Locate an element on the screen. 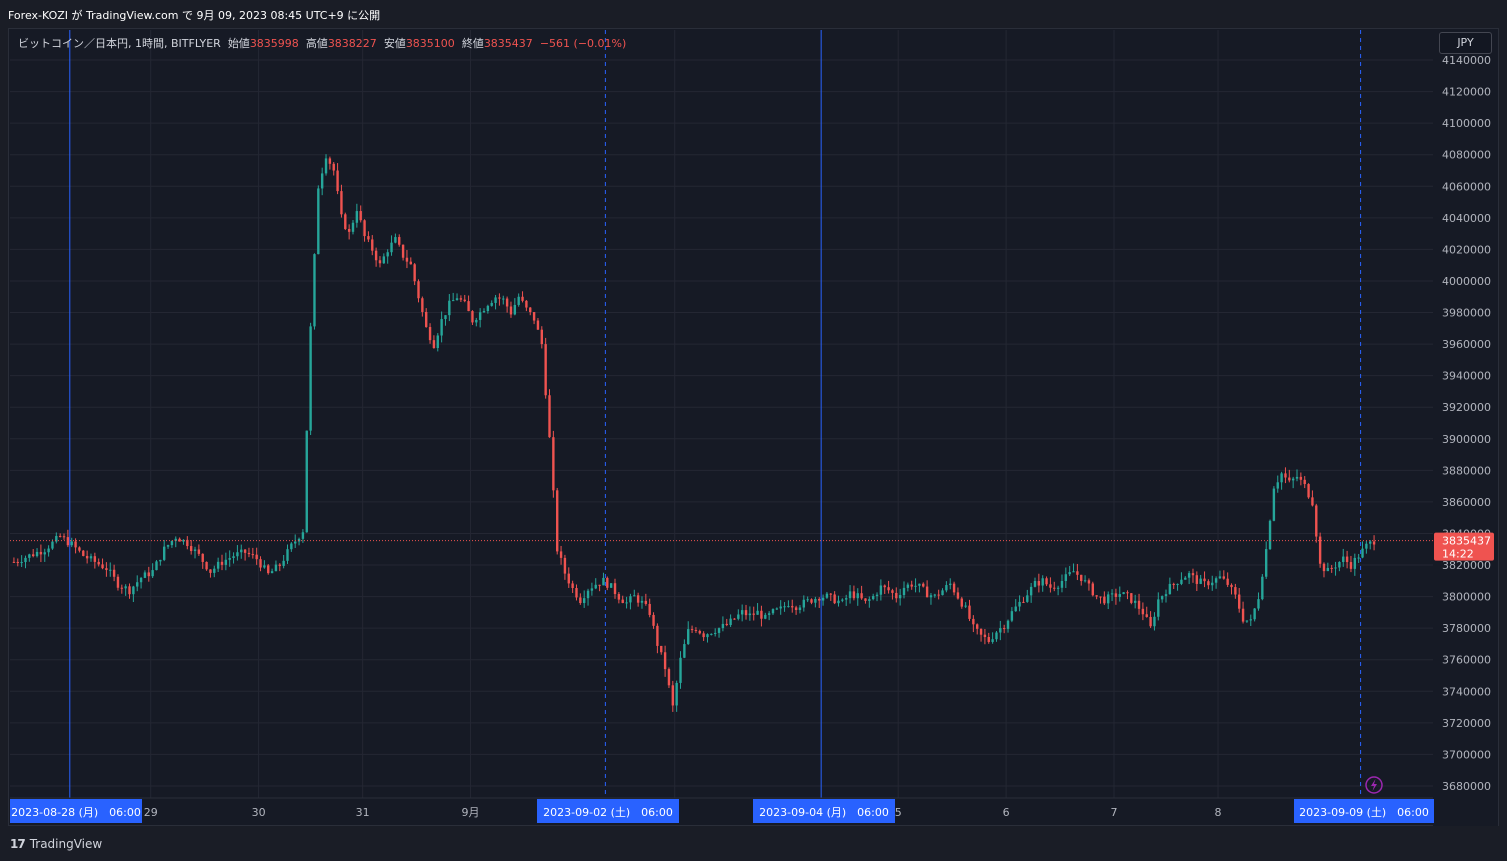  currency-button: JPY is located at coordinates (1465, 43).